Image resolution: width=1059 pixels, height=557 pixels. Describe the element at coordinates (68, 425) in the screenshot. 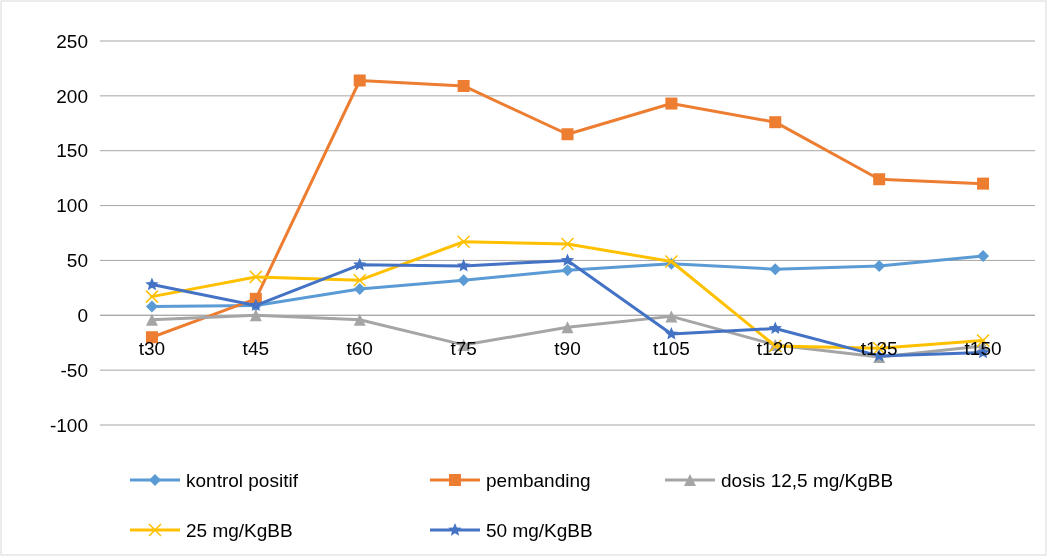

I see `y-tick-label: -100` at that location.